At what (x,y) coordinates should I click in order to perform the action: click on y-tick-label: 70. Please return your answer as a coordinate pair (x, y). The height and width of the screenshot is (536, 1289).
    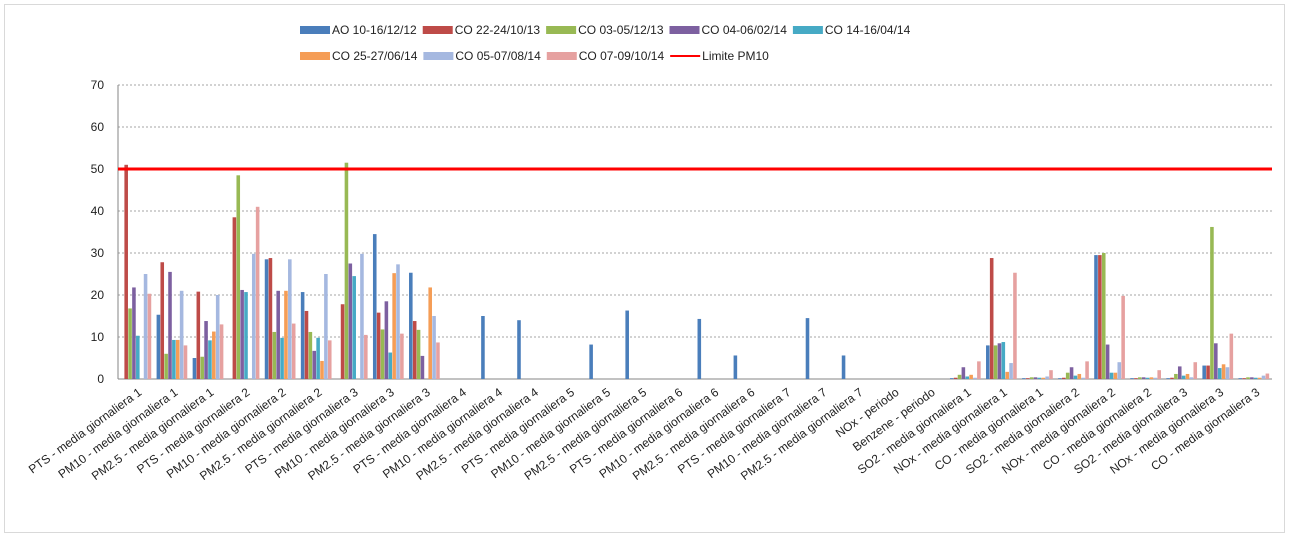
    Looking at the image, I should click on (98, 85).